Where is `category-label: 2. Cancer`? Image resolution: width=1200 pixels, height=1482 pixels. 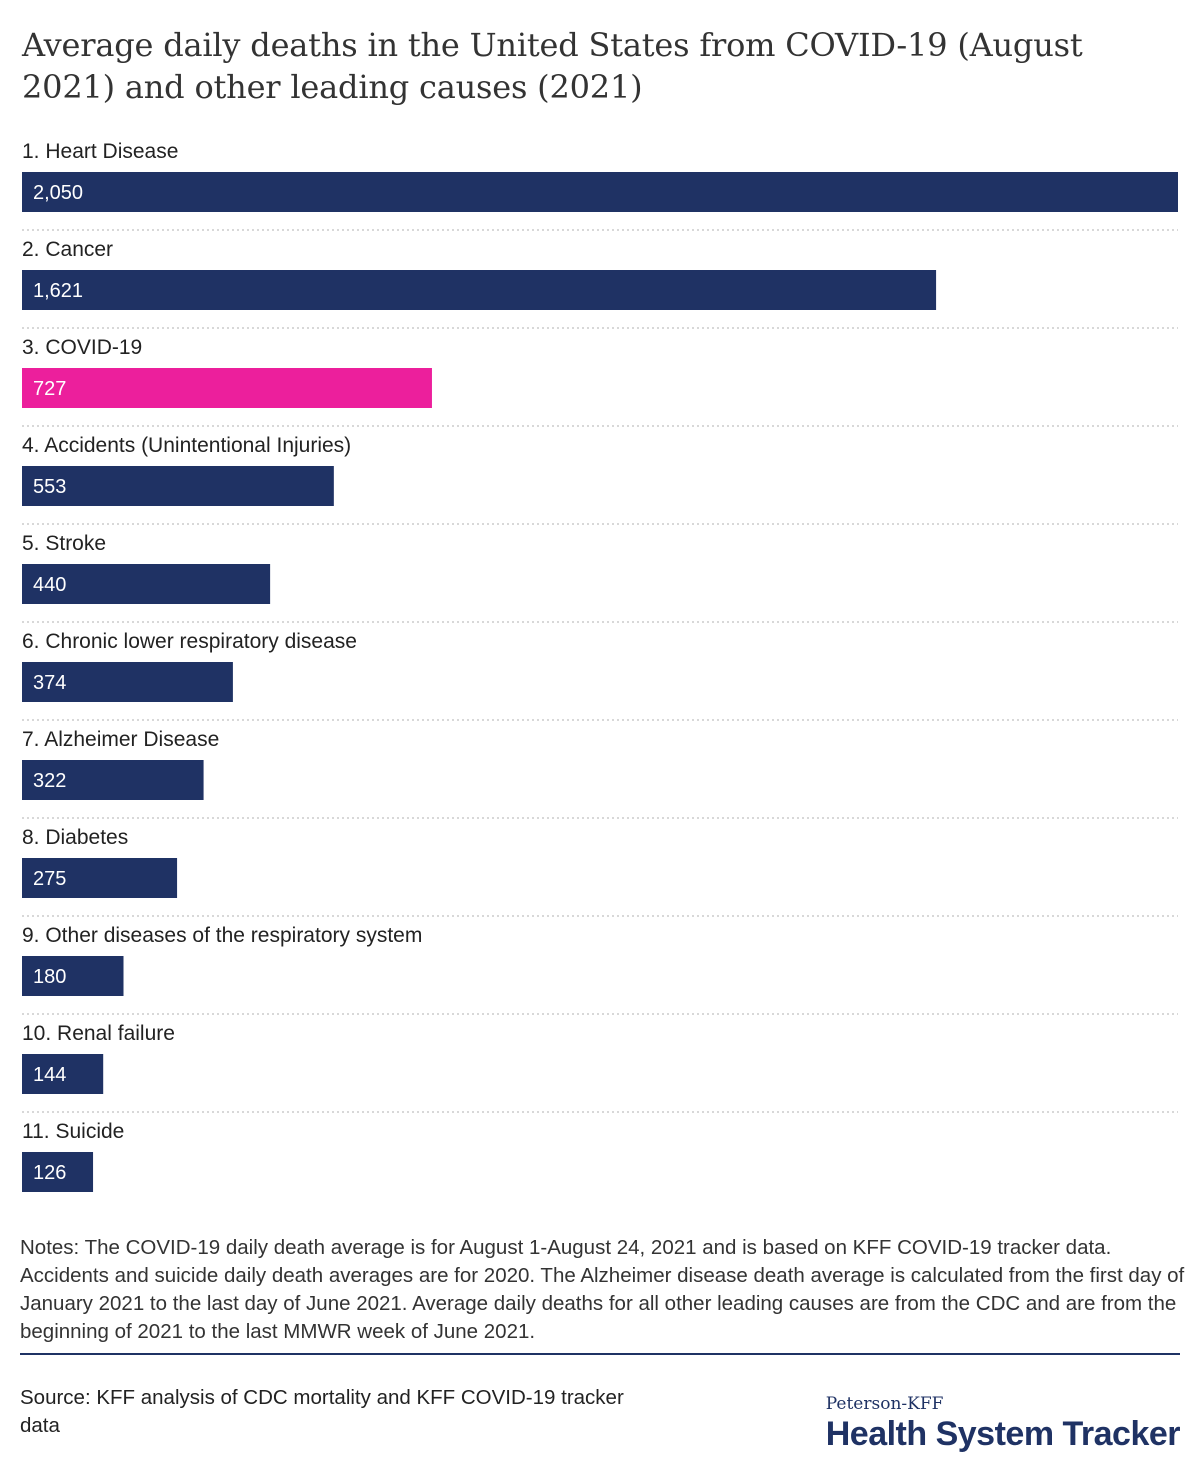 category-label: 2. Cancer is located at coordinates (67, 249).